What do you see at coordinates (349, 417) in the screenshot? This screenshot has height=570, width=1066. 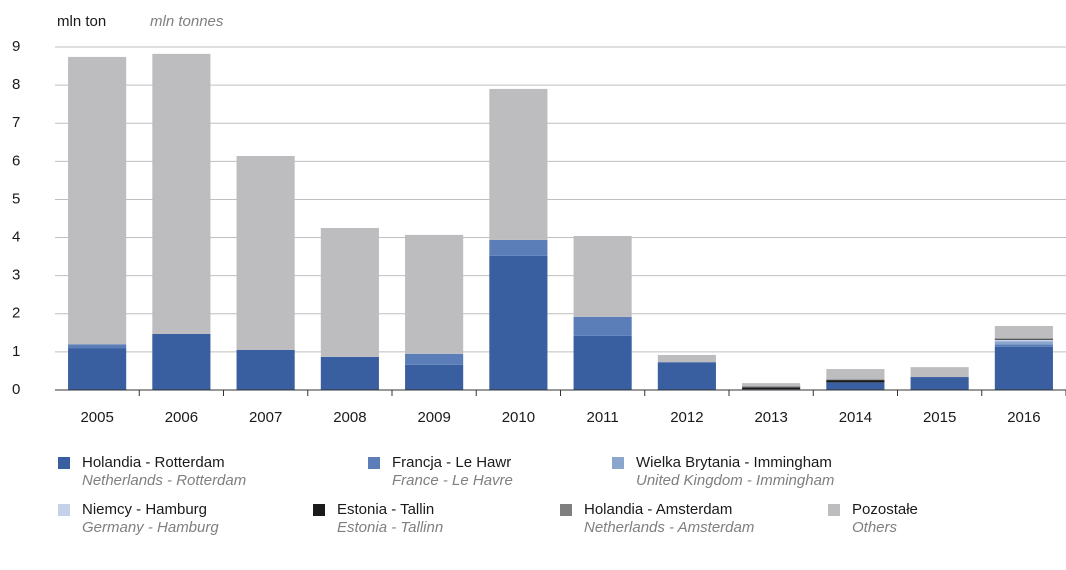 I see `x-tick-label: 2008` at bounding box center [349, 417].